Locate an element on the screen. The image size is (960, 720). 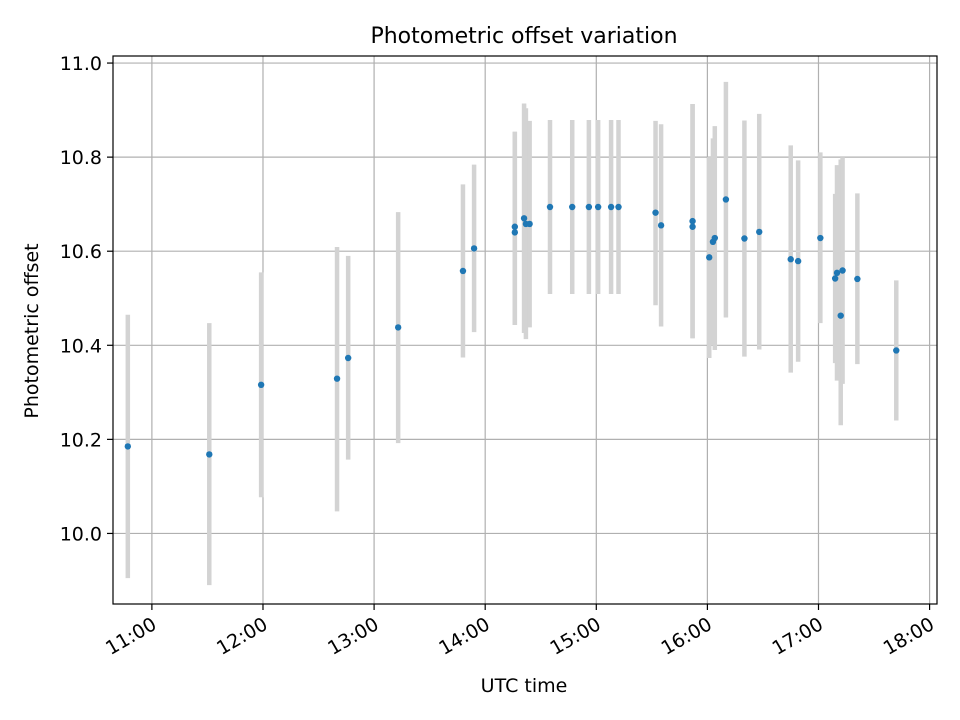
y-tick-label: 10.0 is located at coordinates (81, 534).